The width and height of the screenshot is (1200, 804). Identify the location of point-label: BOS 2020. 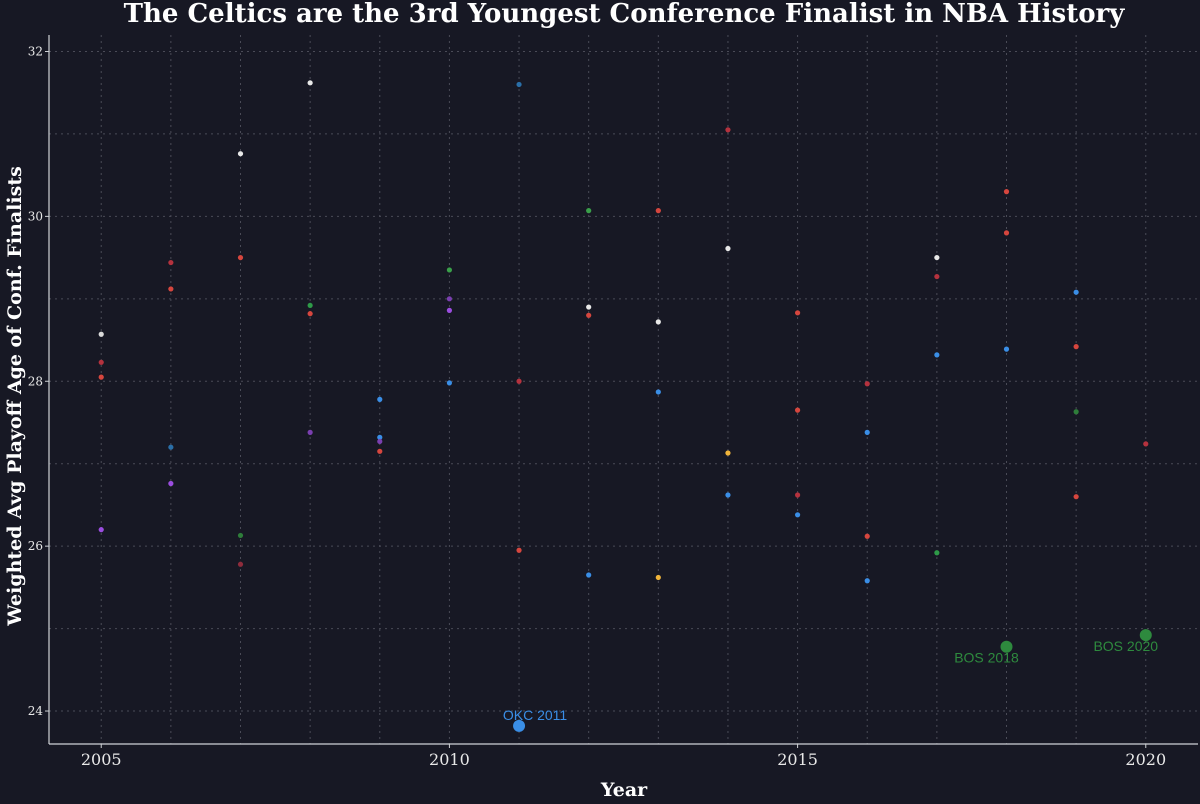
(1125, 646).